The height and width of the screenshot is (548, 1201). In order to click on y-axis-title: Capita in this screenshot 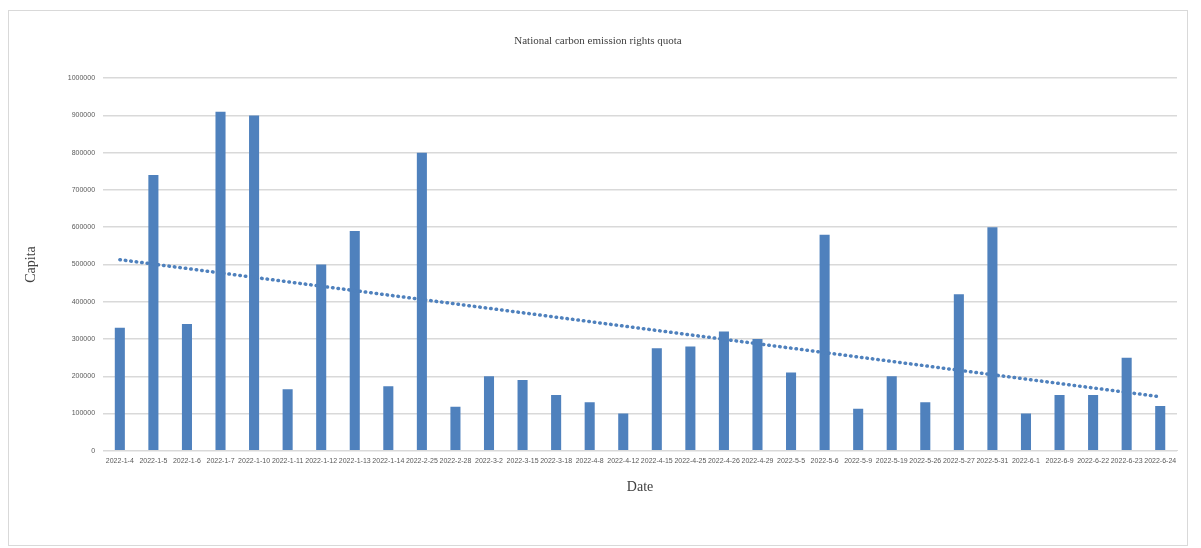, I will do `click(31, 264)`.